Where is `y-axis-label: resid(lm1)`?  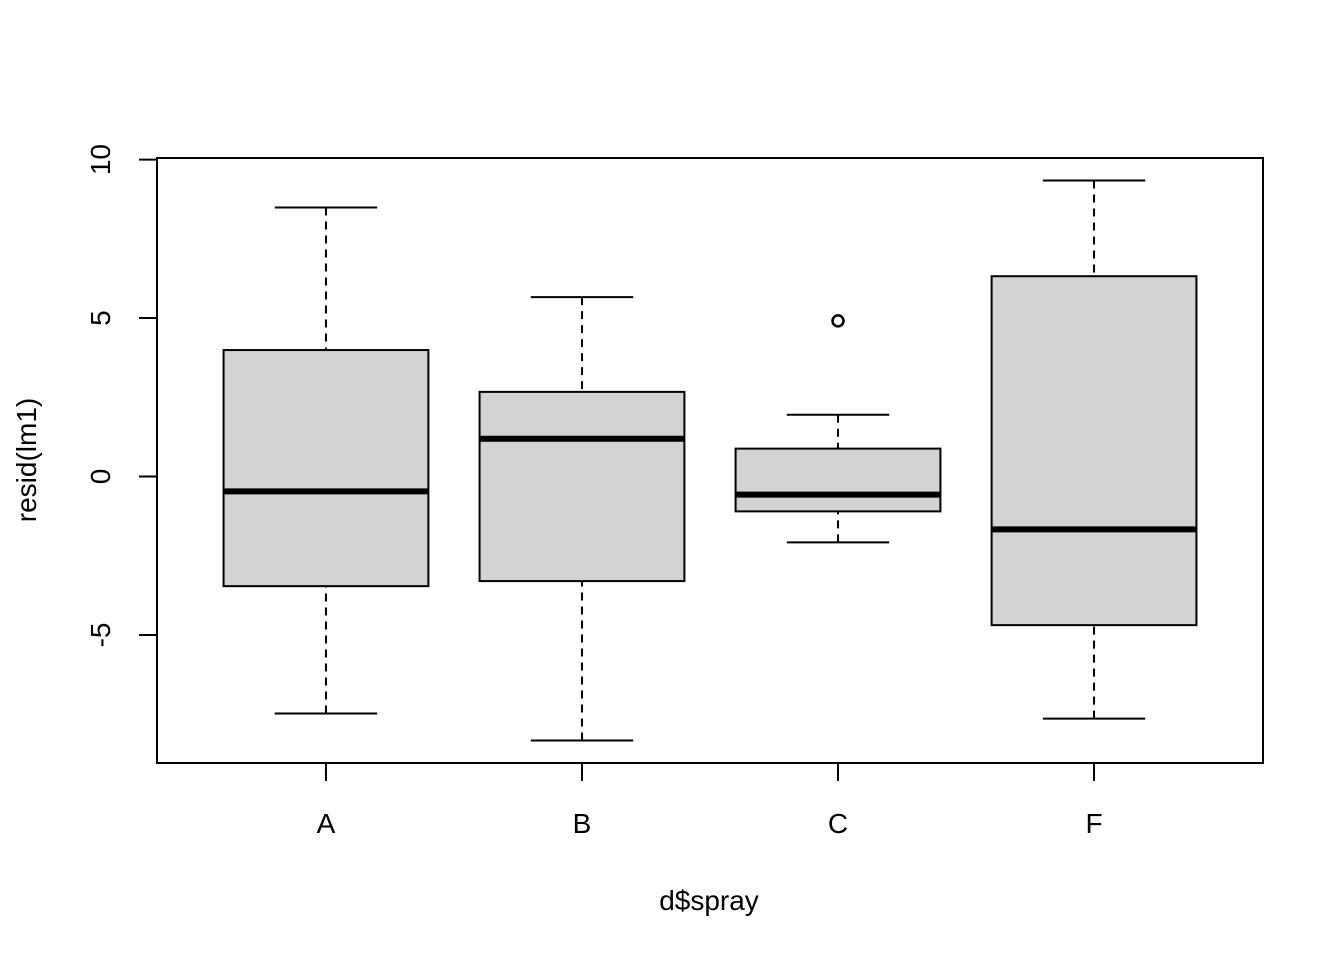
y-axis-label: resid(lm1) is located at coordinates (26, 460).